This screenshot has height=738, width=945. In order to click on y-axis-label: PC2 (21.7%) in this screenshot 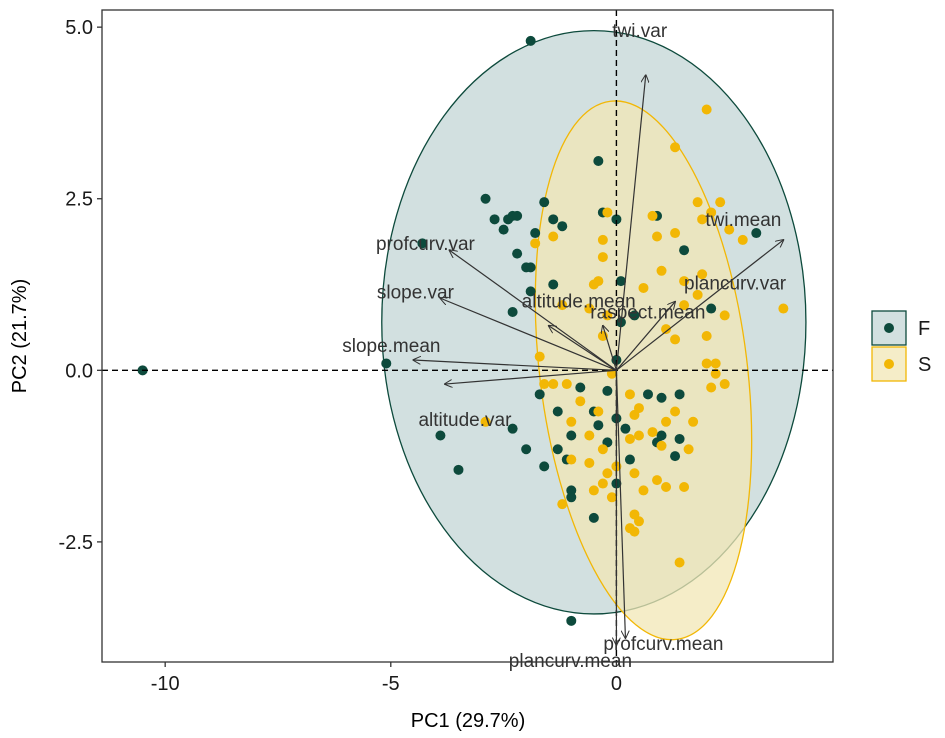, I will do `click(20, 336)`.